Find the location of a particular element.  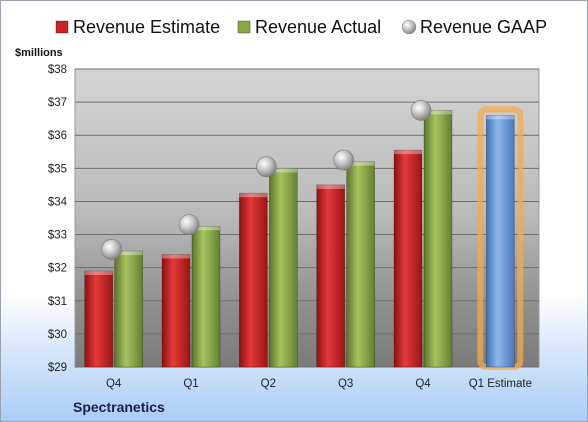

bar-q1-estimate is located at coordinates (500, 241).